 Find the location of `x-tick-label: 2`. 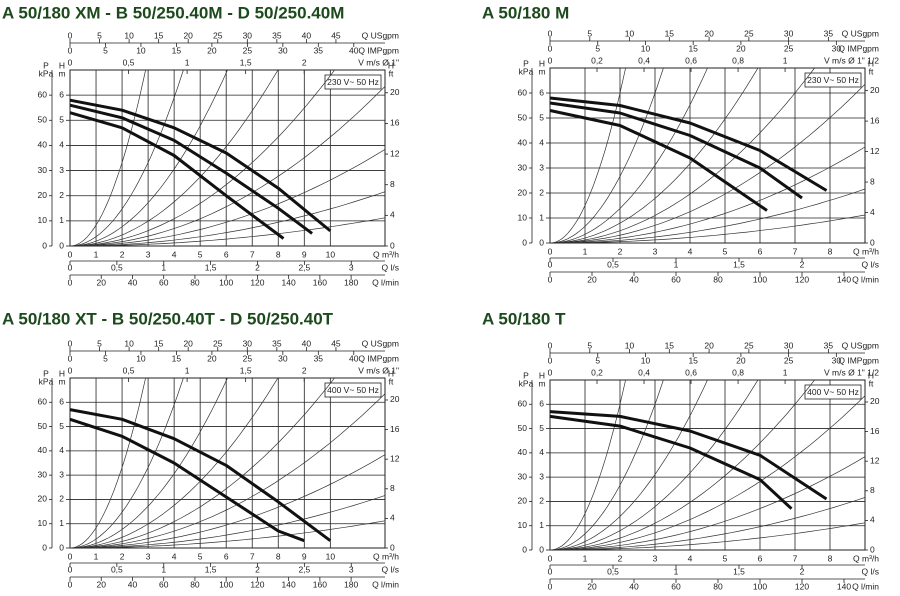

x-tick-label: 2 is located at coordinates (620, 558).